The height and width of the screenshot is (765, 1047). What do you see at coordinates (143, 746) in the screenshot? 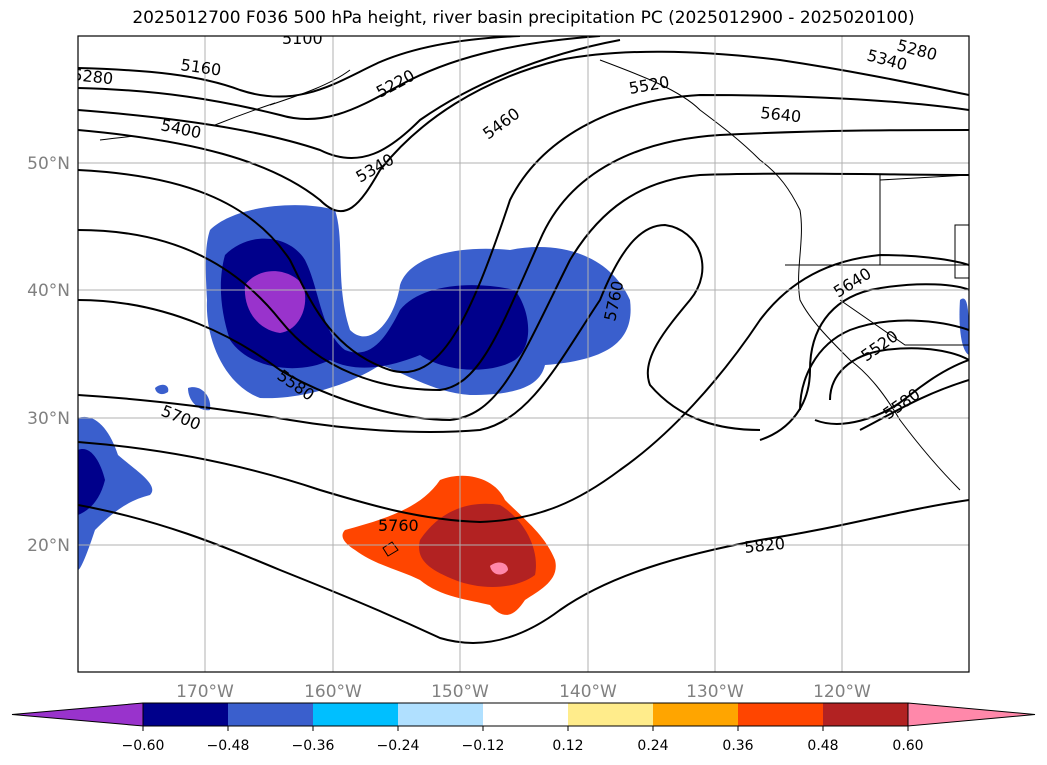
I see `colorbar-tick-label: −0.60` at bounding box center [143, 746].